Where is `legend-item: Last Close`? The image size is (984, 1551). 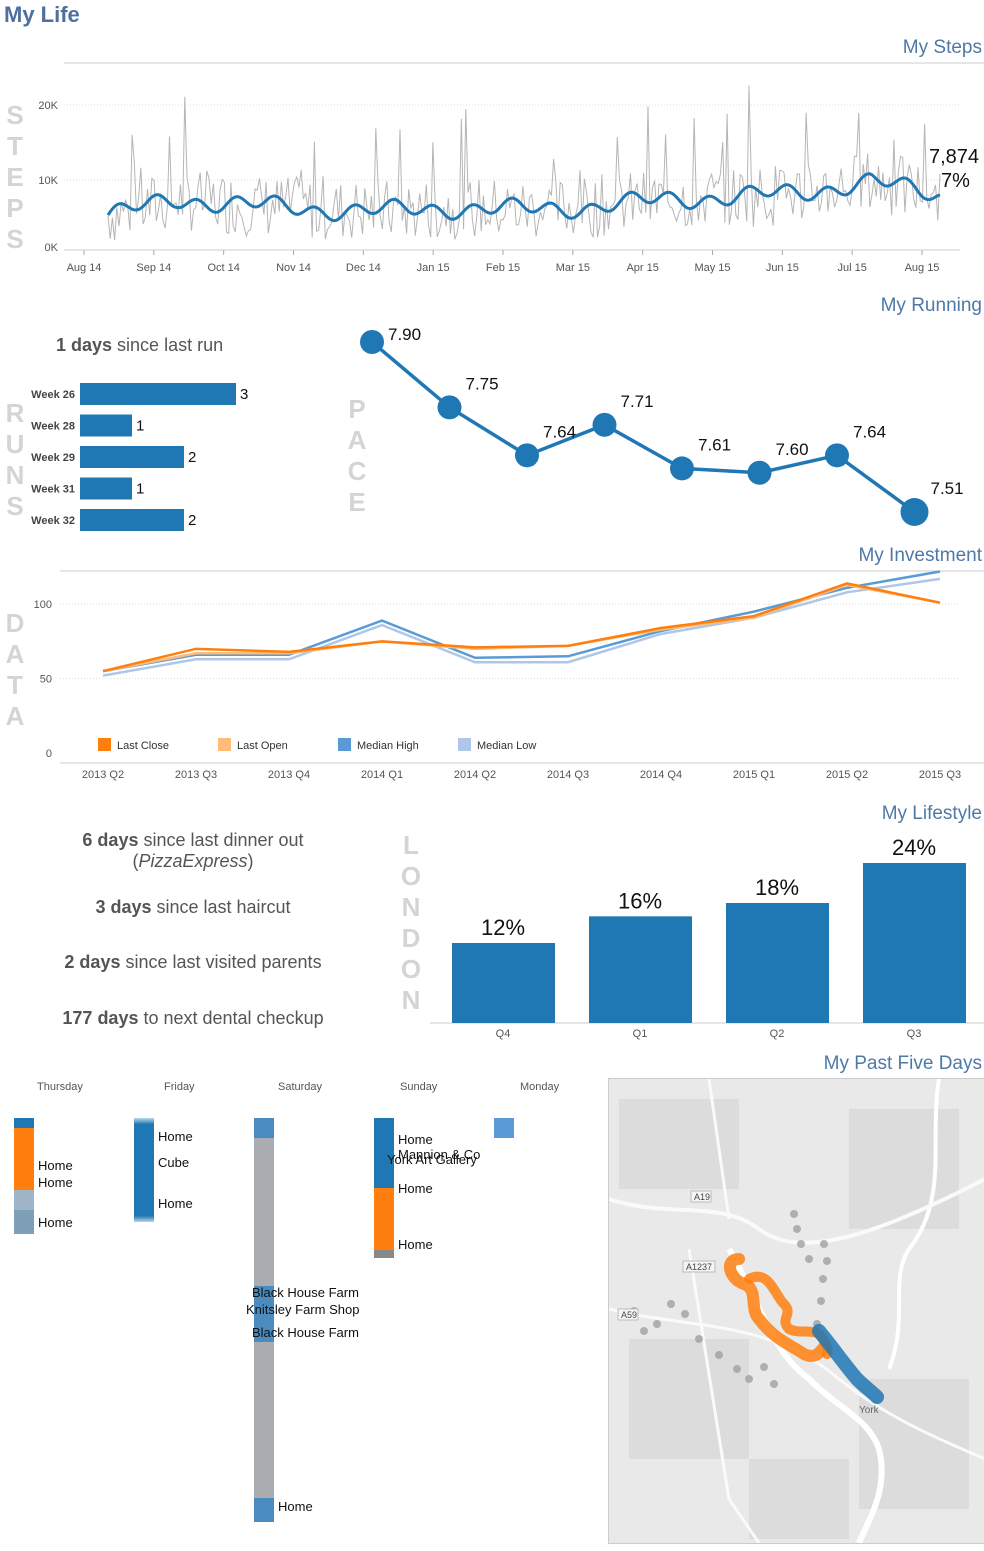 legend-item: Last Close is located at coordinates (133, 745).